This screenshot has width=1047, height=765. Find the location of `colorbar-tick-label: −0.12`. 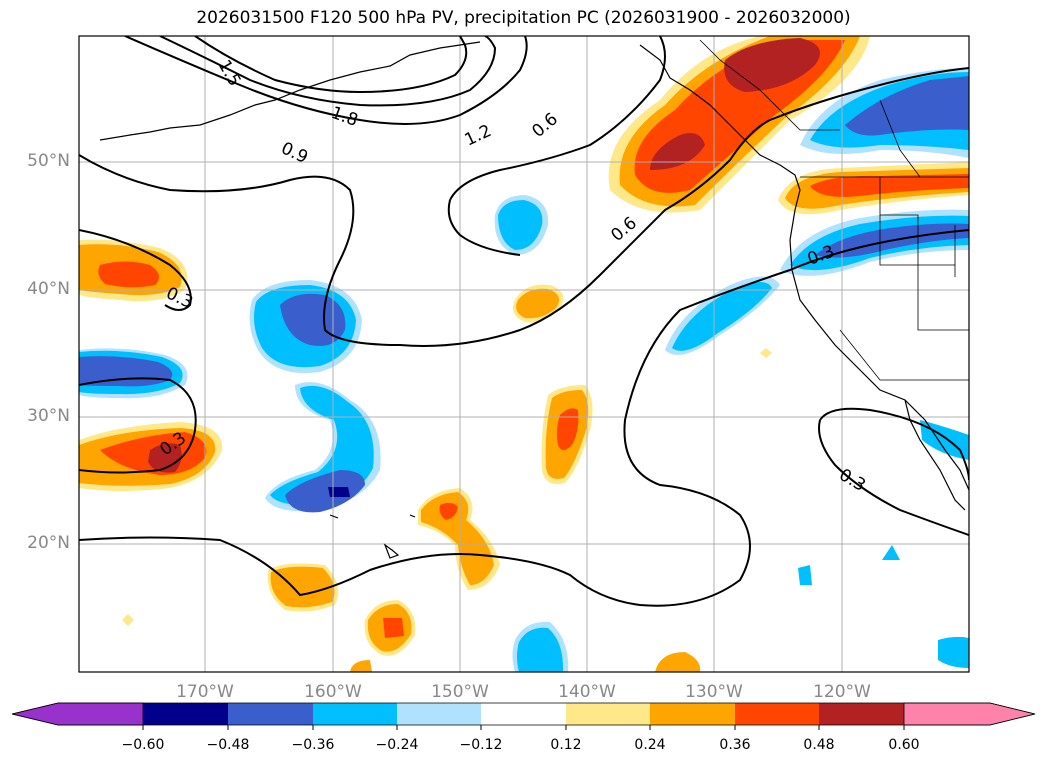

colorbar-tick-label: −0.12 is located at coordinates (481, 745).